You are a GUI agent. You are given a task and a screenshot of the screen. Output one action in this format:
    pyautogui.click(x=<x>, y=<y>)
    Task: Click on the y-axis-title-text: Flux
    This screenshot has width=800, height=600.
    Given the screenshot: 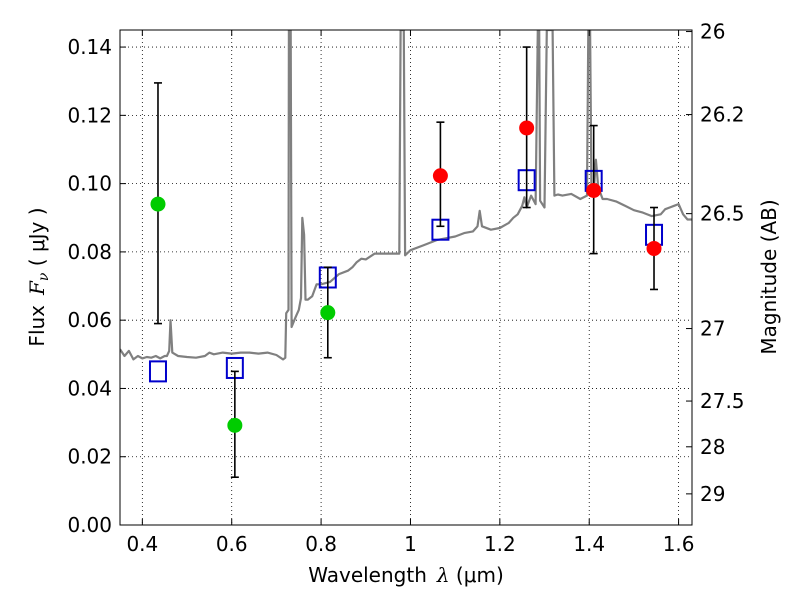 What is the action you would take?
    pyautogui.click(x=37, y=326)
    